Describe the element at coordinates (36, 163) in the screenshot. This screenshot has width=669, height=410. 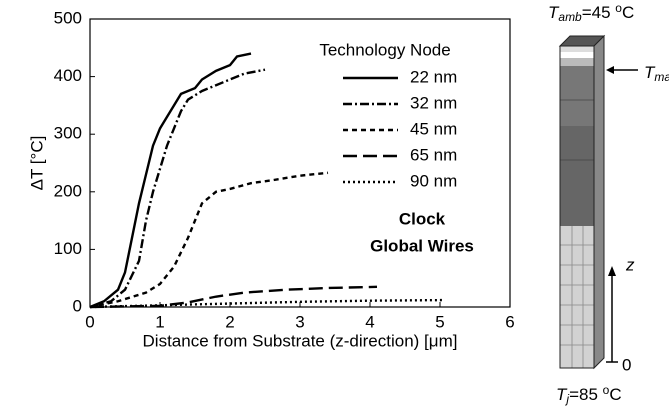
I see `y-axis-label: ΔT [°C]` at that location.